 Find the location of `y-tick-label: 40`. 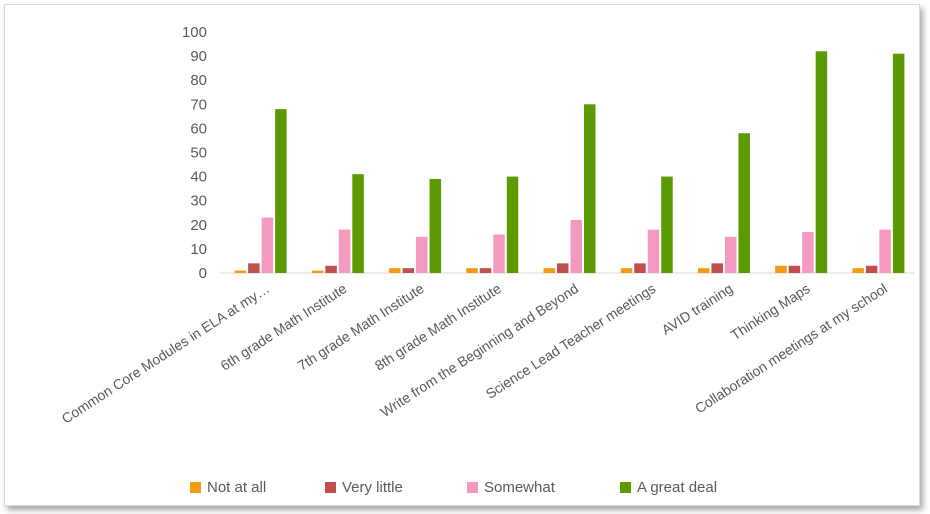

y-tick-label: 40 is located at coordinates (198, 177).